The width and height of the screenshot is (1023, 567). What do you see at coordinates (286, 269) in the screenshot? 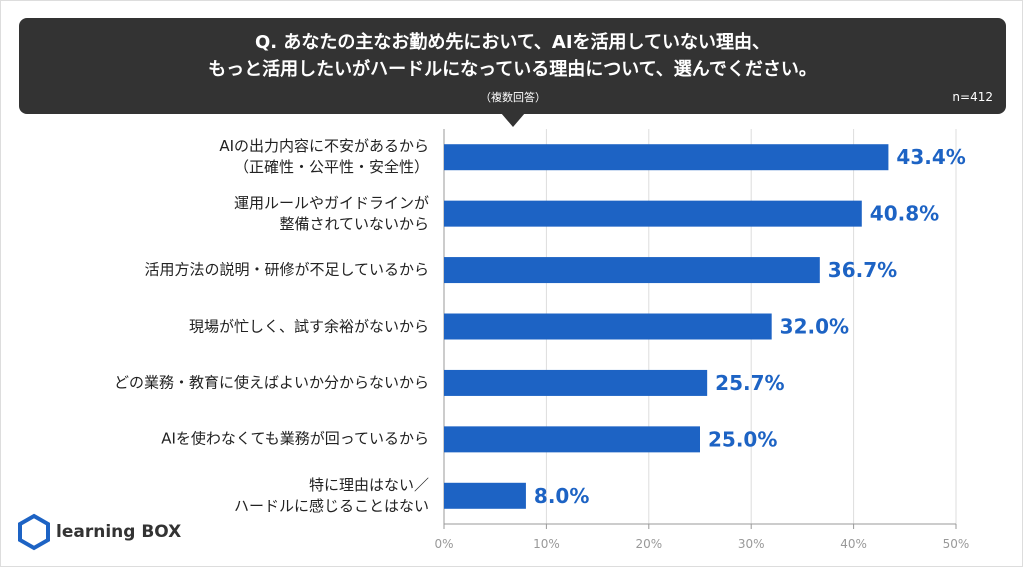
I see `category-label: 活用方法の説明・研修が不足しているから` at bounding box center [286, 269].